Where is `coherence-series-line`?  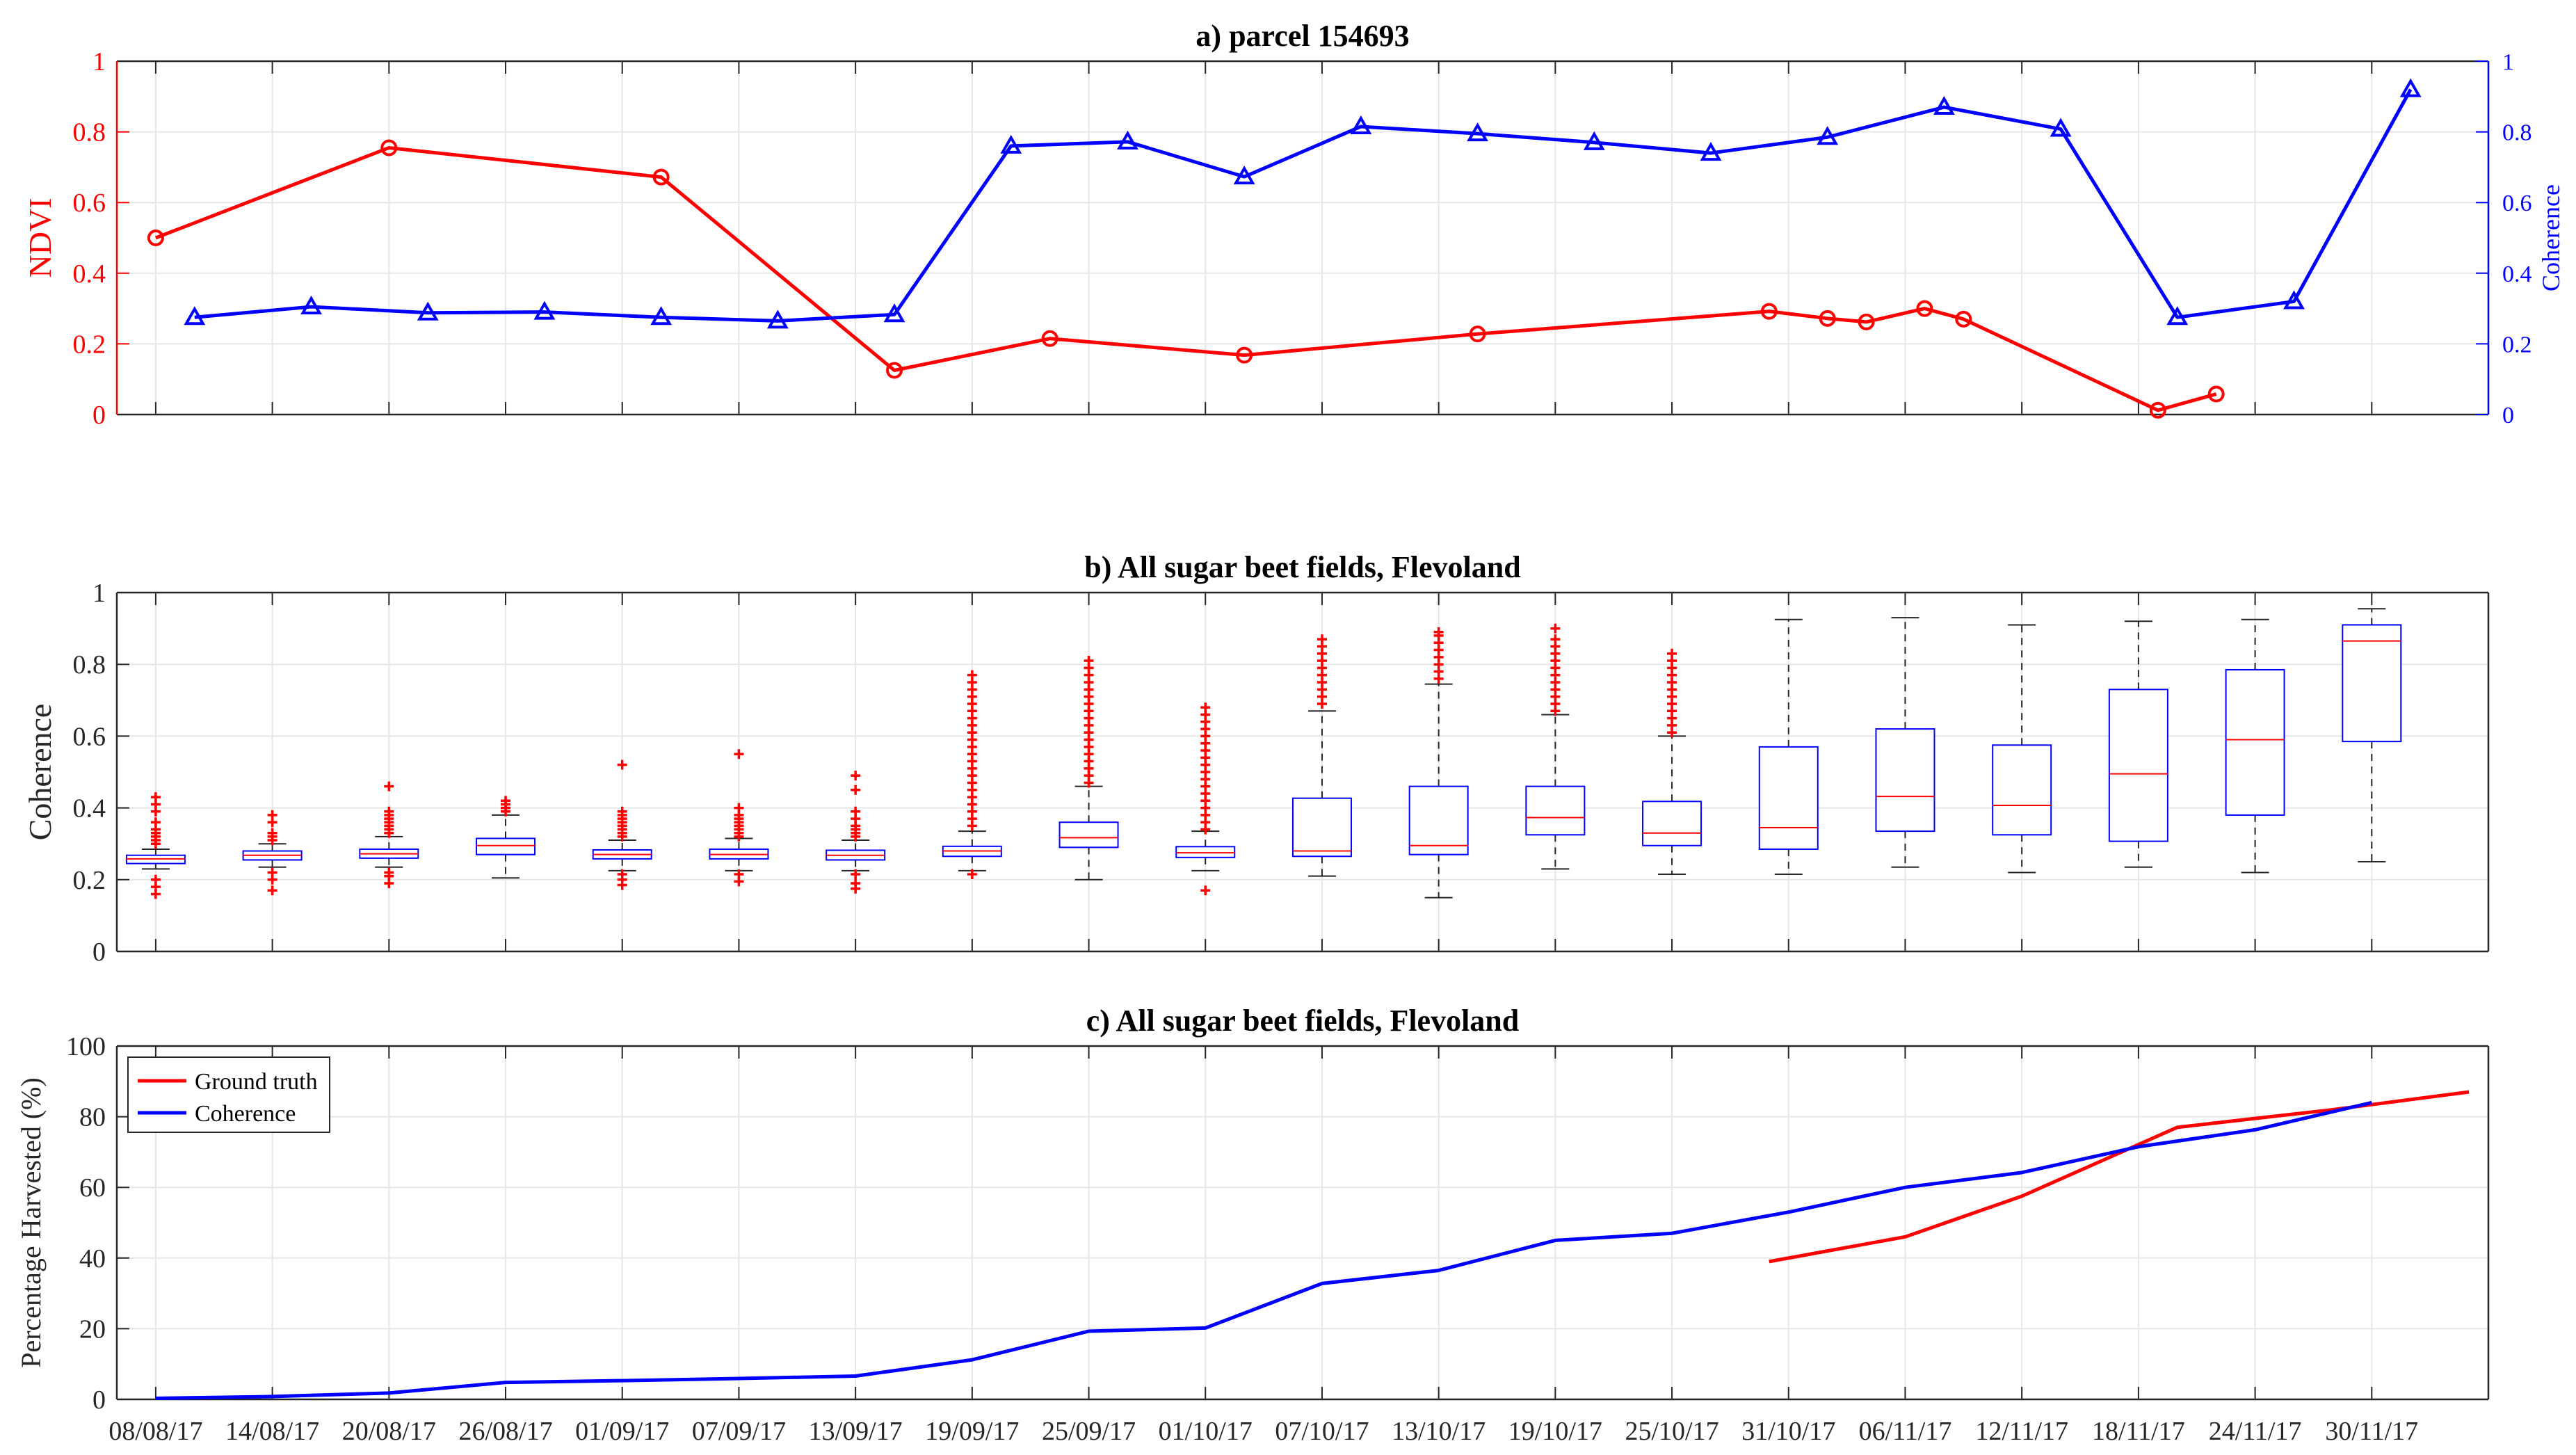
coherence-series-line is located at coordinates (1304, 206).